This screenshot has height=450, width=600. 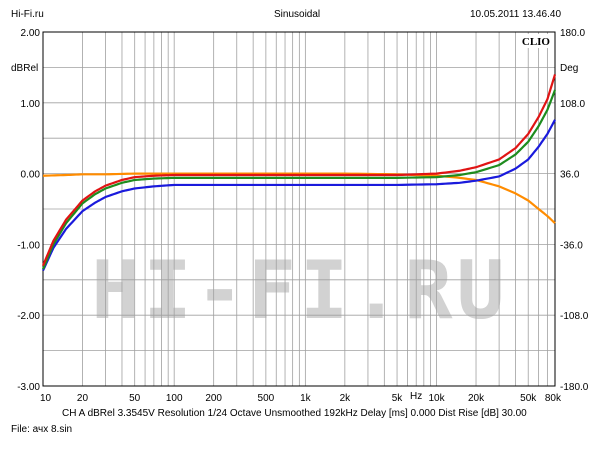 I want to click on y-tick-label: -2.00, so click(x=28, y=316).